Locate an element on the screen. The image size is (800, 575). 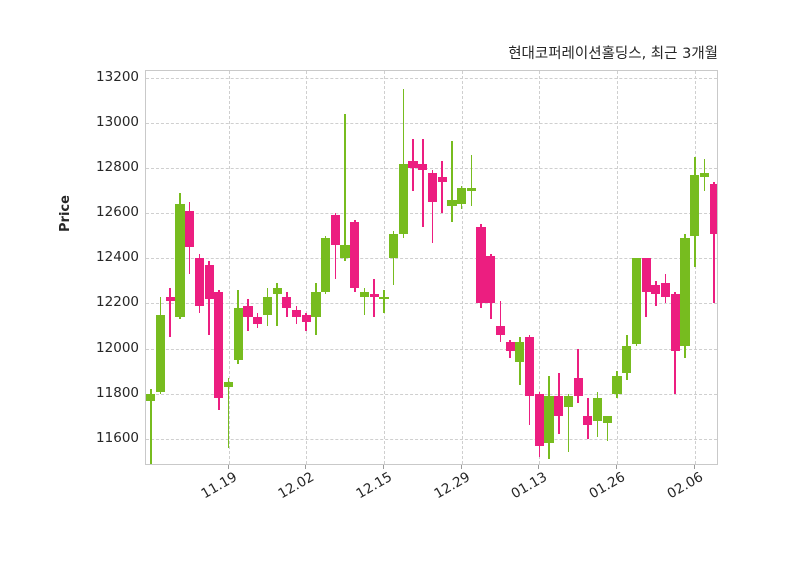
y-axis-tick-label: 13200 is located at coordinates (117, 76).